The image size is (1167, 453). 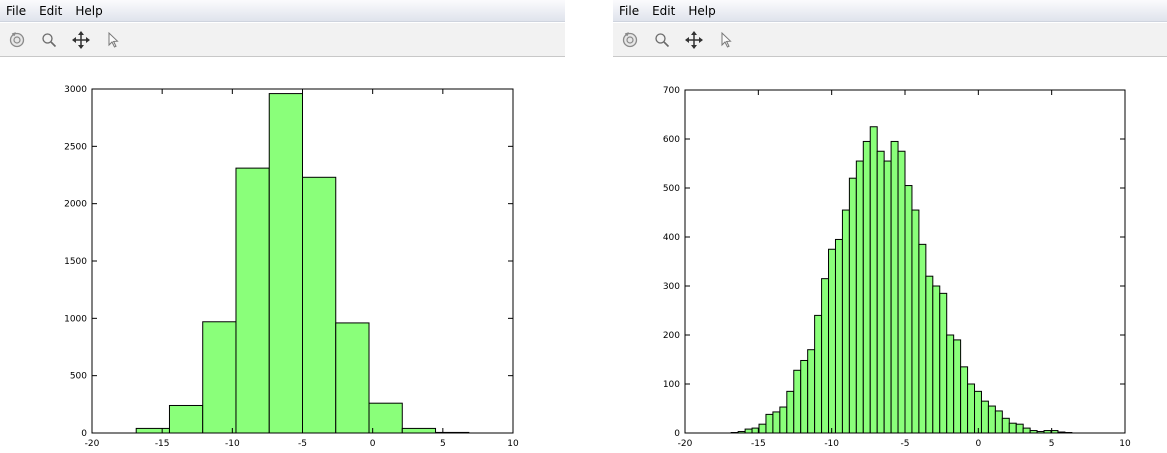 I want to click on y-tick-label: 600, so click(x=671, y=140).